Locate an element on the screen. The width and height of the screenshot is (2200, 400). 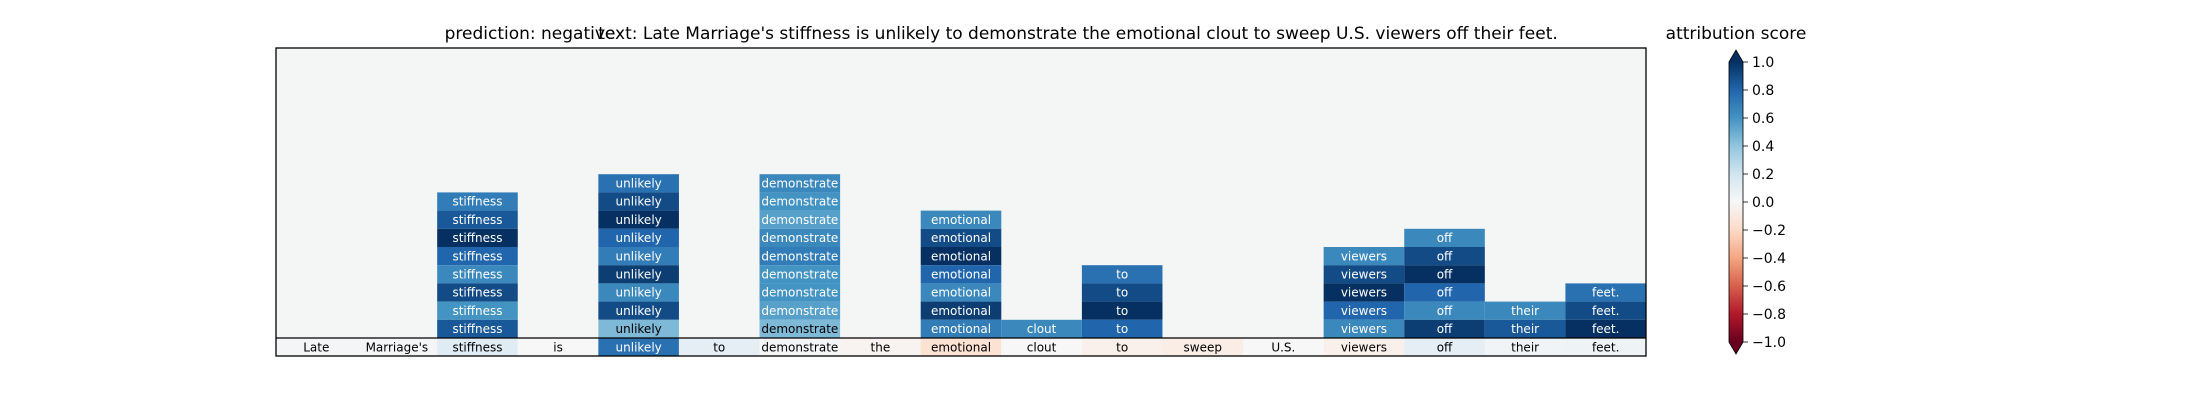
token-label: is is located at coordinates (558, 348).